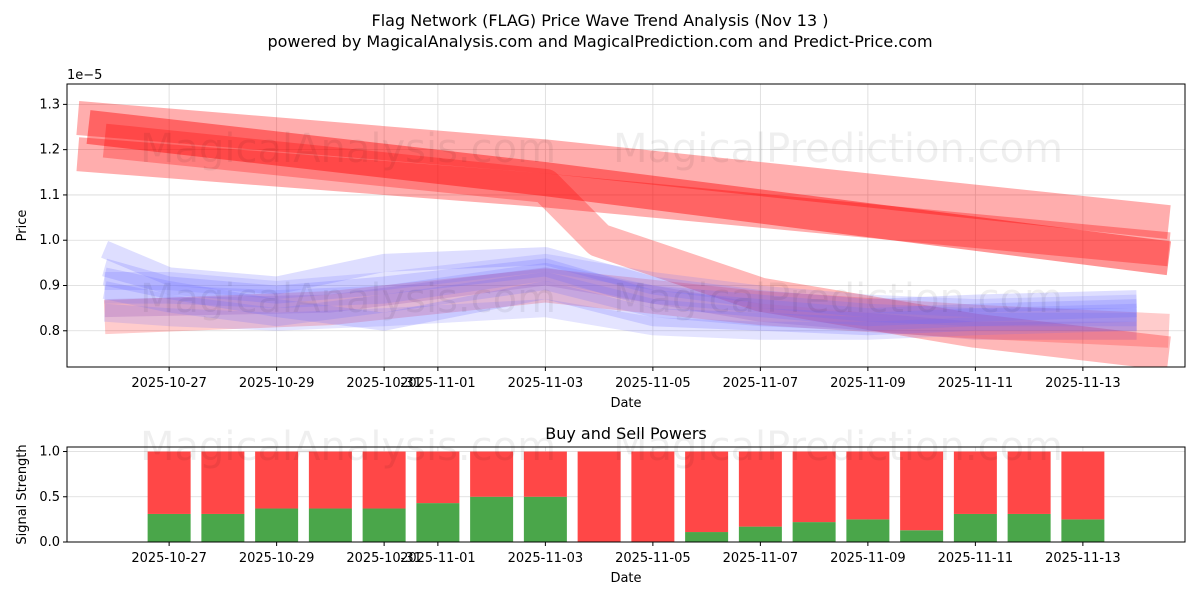 The width and height of the screenshot is (1200, 600). I want to click on signal-y-axis-label: Signal Strength, so click(22, 494).